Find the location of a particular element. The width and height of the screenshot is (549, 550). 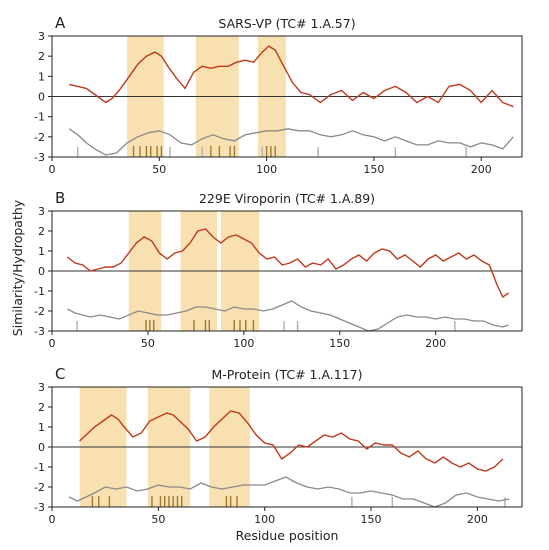

panel-title: SARS-VP (TC# 1.A.57) is located at coordinates (286, 23).